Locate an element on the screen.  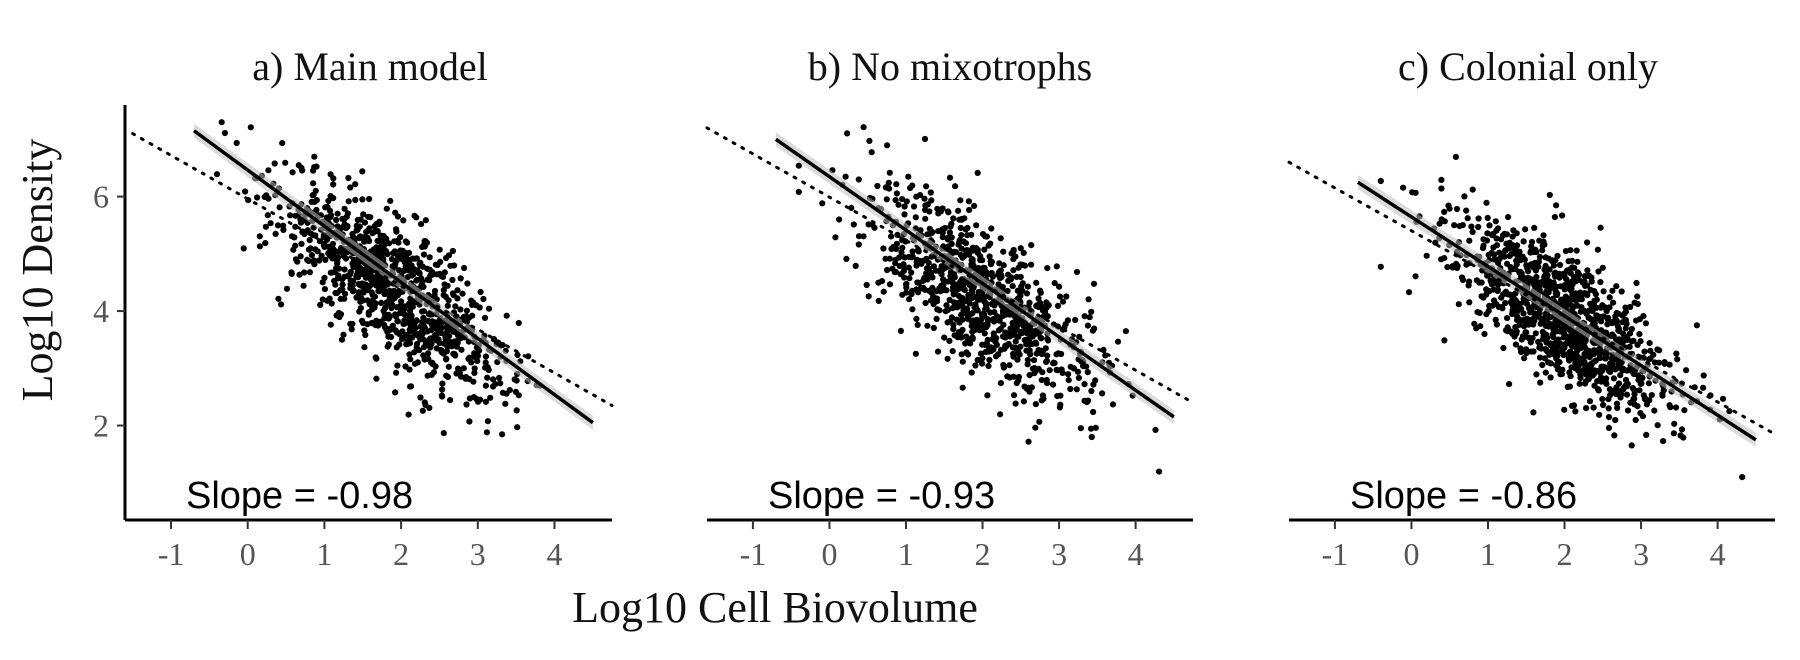
reference-line is located at coordinates (372, 270).